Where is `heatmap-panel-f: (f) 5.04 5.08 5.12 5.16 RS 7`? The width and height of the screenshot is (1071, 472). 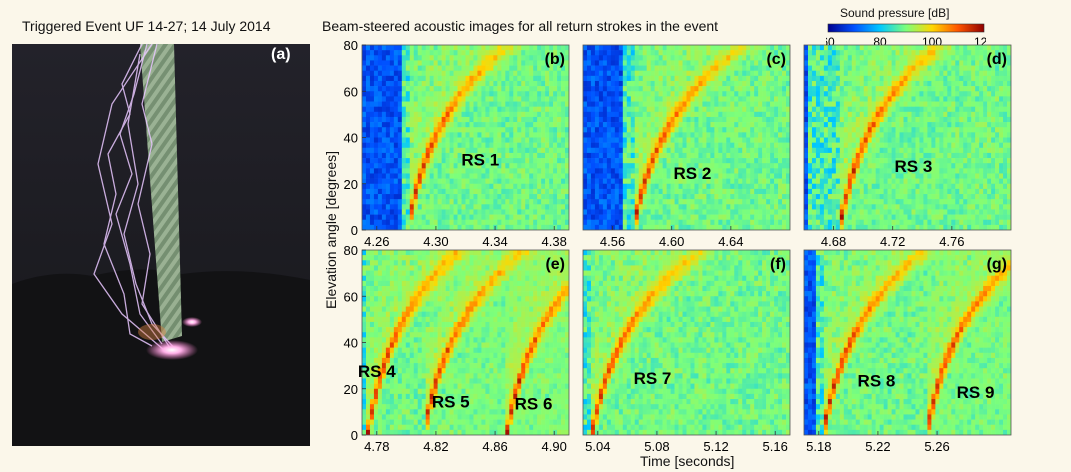
heatmap-panel-f: (f) 5.04 5.08 5.12 5.16 RS 7 is located at coordinates (686, 351).